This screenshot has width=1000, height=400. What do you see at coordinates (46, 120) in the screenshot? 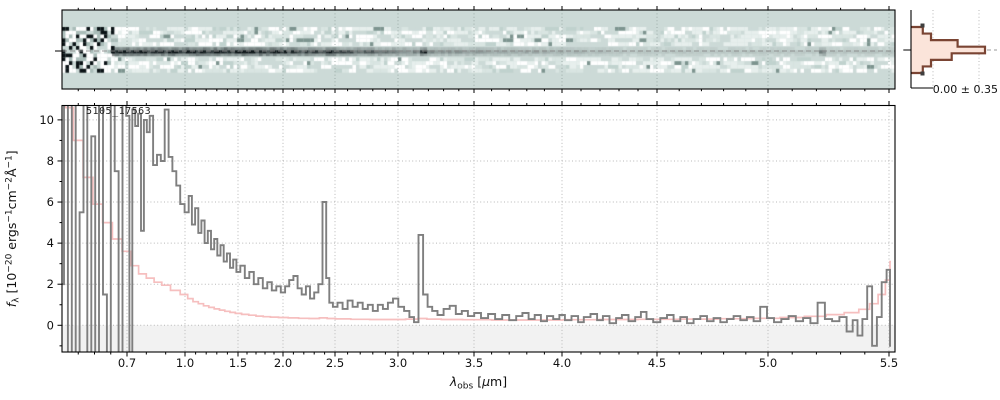
I see `y-tick-label: 10` at bounding box center [46, 120].